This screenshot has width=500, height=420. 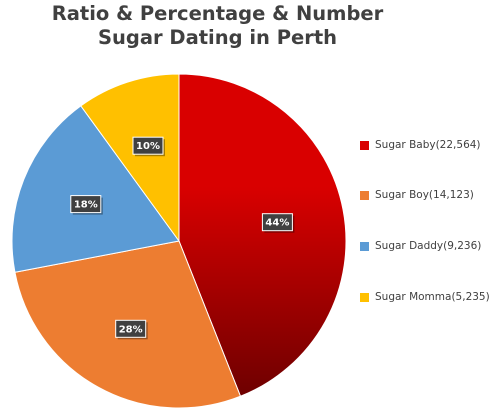 I want to click on legend-item-sugar-momma: Sugar Momma(5,235), so click(x=425, y=297).